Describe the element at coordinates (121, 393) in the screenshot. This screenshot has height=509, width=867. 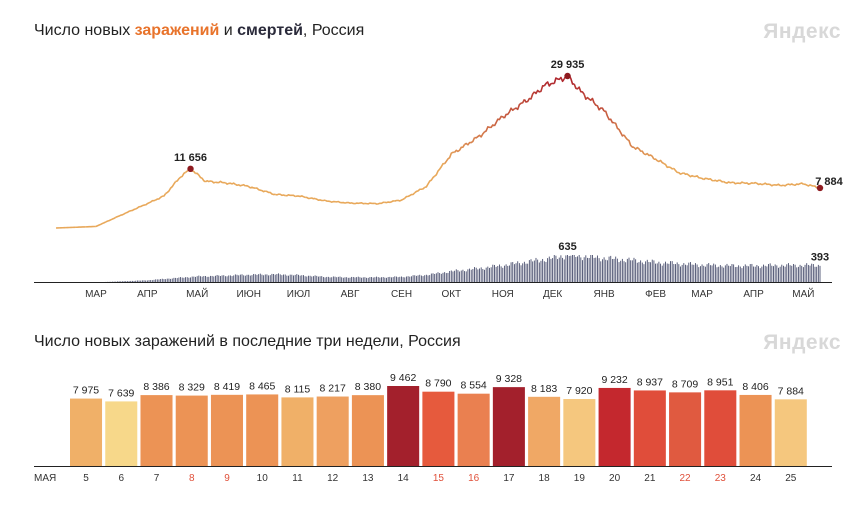
I see `bar-value-label: 7 639` at that location.